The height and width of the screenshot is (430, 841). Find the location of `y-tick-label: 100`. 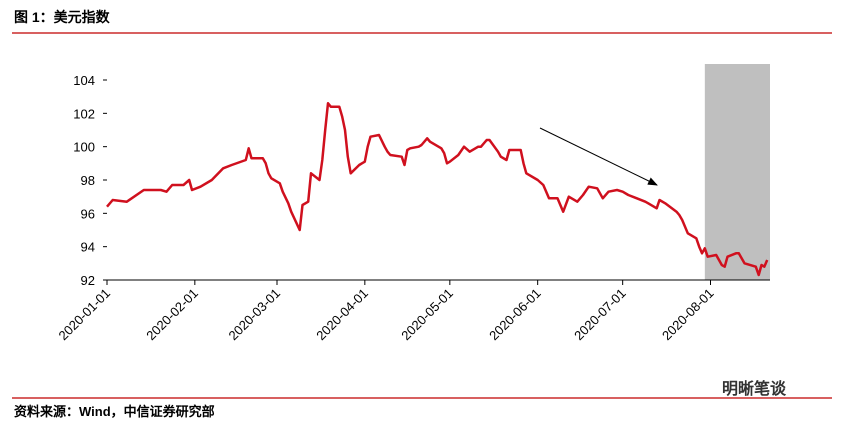

y-tick-label: 100 is located at coordinates (84, 147).